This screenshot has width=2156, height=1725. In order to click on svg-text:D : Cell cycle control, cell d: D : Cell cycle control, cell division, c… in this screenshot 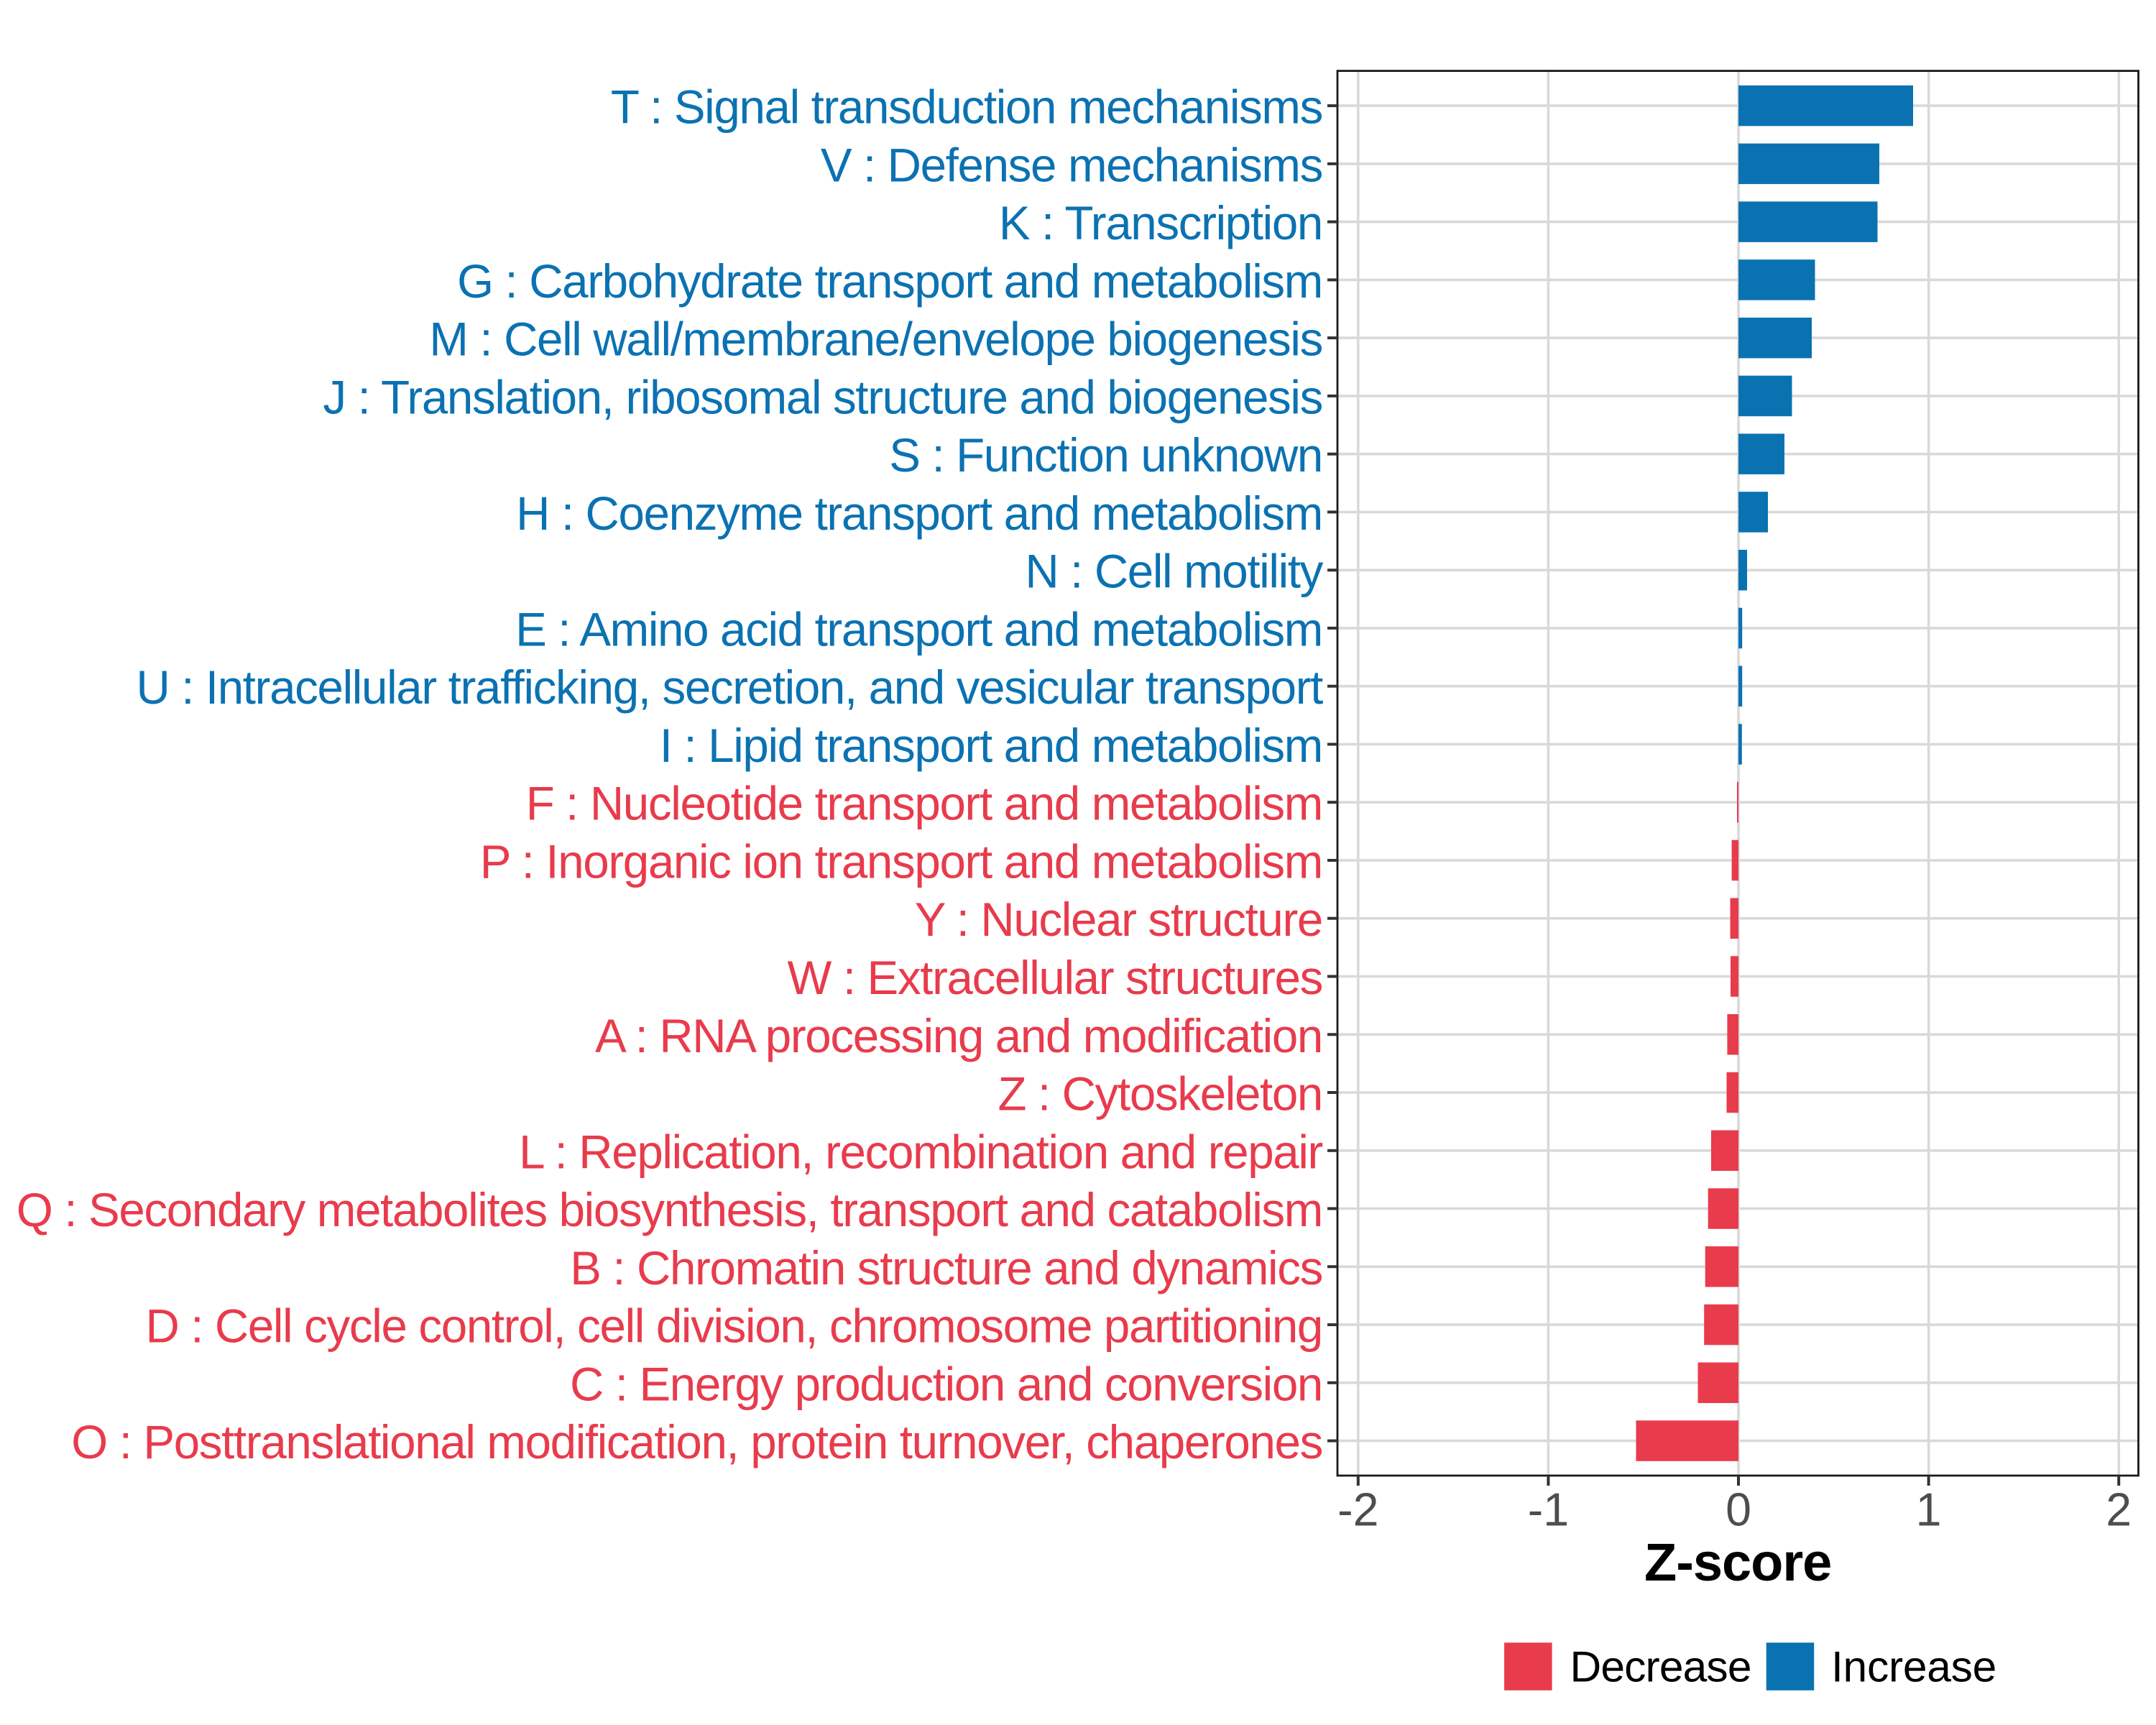, I will do `click(733, 1326)`.